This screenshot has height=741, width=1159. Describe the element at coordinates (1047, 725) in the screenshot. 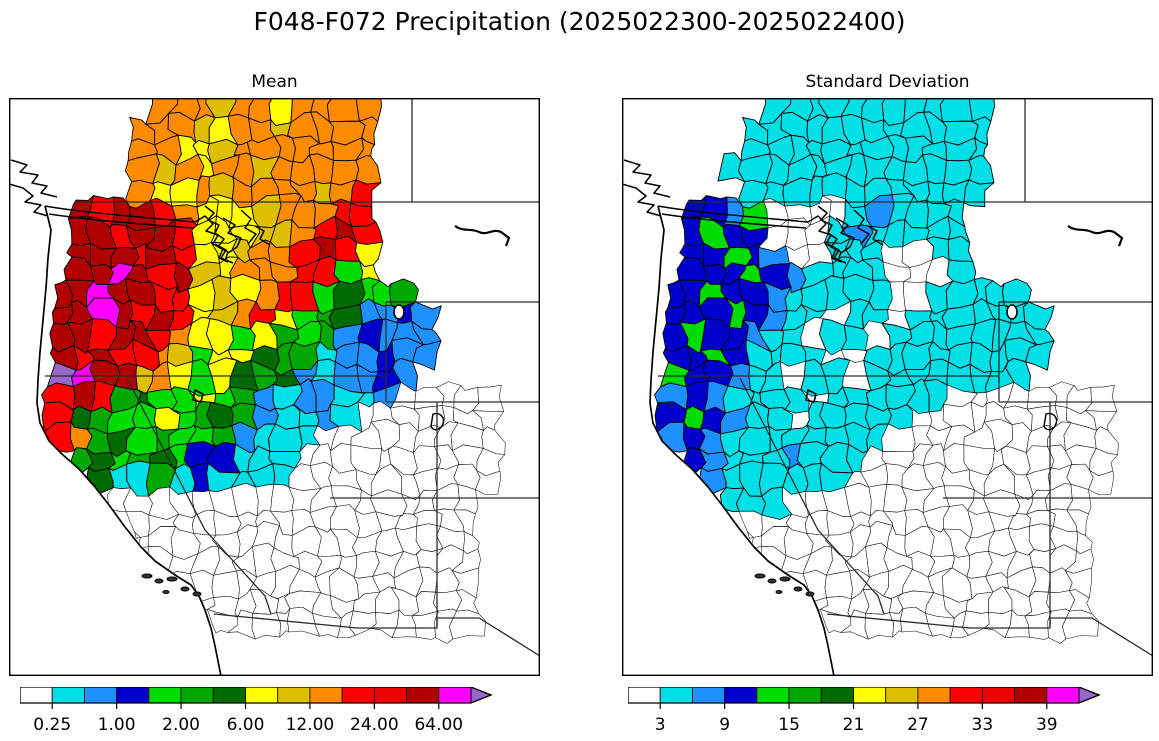

I see `colorbar-tick-label: 39` at that location.